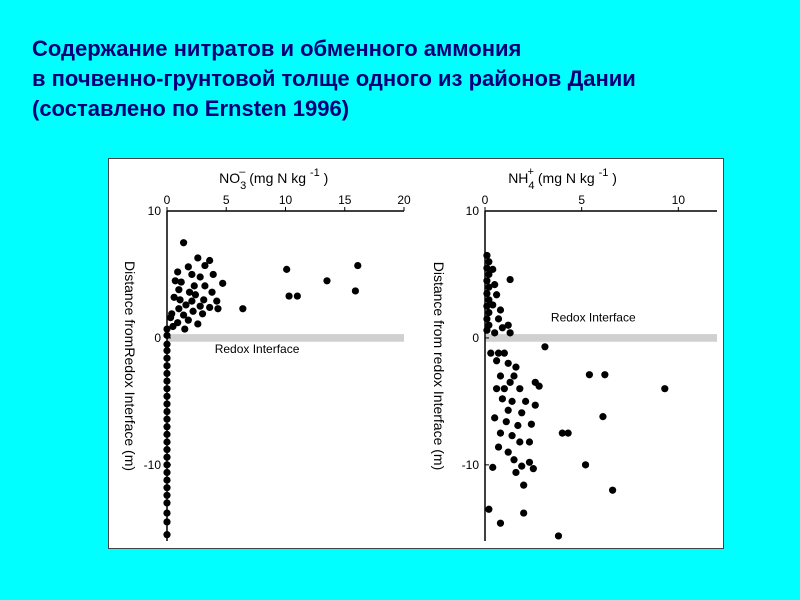 The image size is (800, 600). I want to click on x-tick-label: 10, so click(286, 200).